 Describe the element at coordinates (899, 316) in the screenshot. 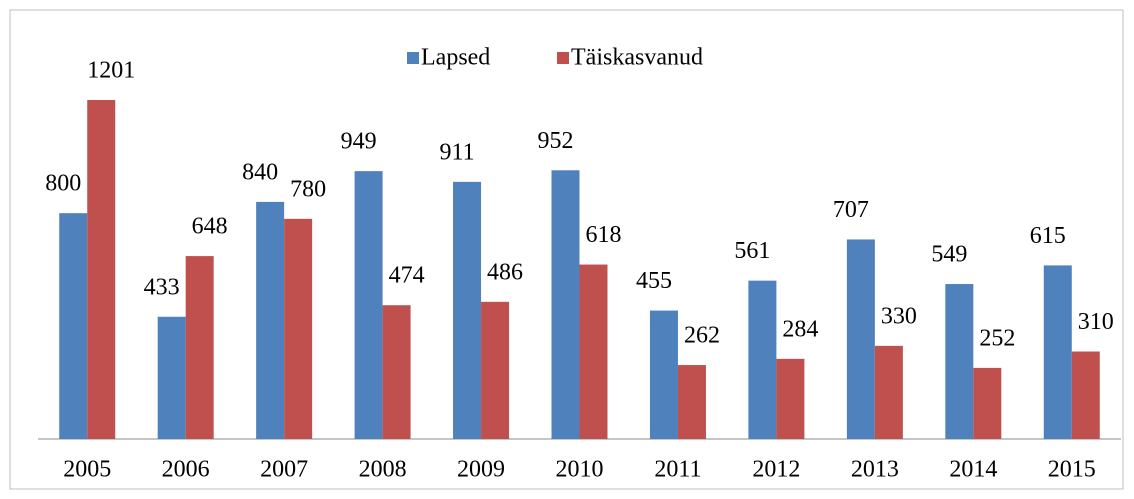

I see `data-label: 330` at that location.